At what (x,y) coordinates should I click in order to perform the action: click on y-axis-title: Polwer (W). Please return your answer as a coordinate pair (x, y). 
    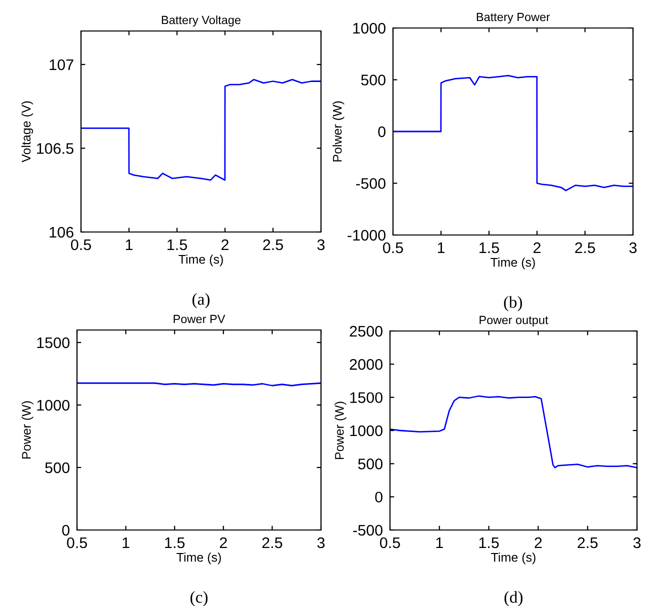
    Looking at the image, I should click on (338, 131).